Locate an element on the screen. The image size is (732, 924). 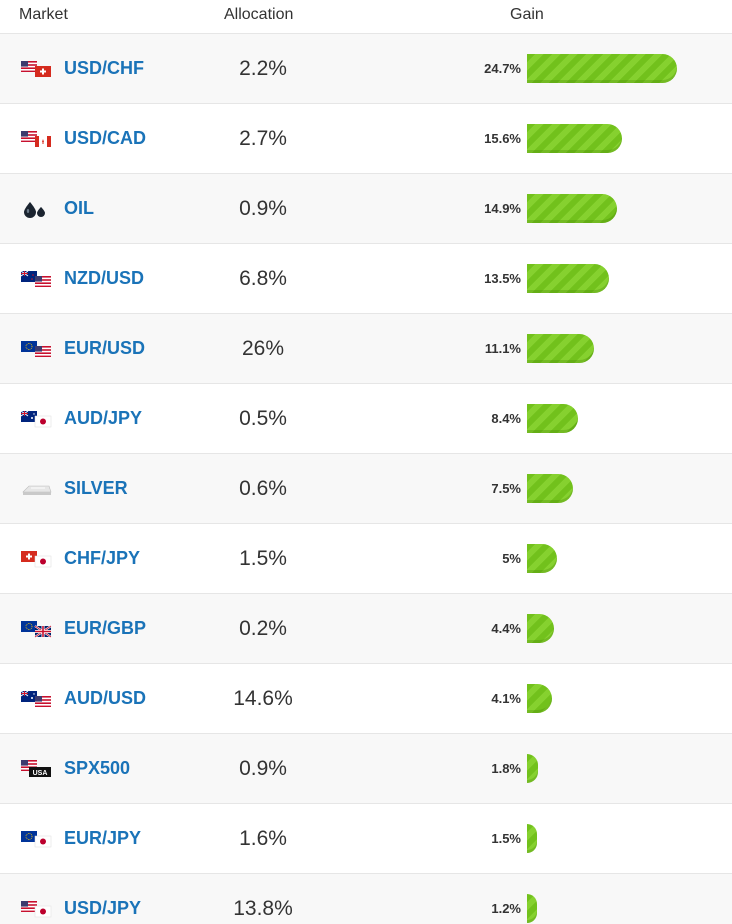
allocation-value: 0.2% is located at coordinates (263, 628).